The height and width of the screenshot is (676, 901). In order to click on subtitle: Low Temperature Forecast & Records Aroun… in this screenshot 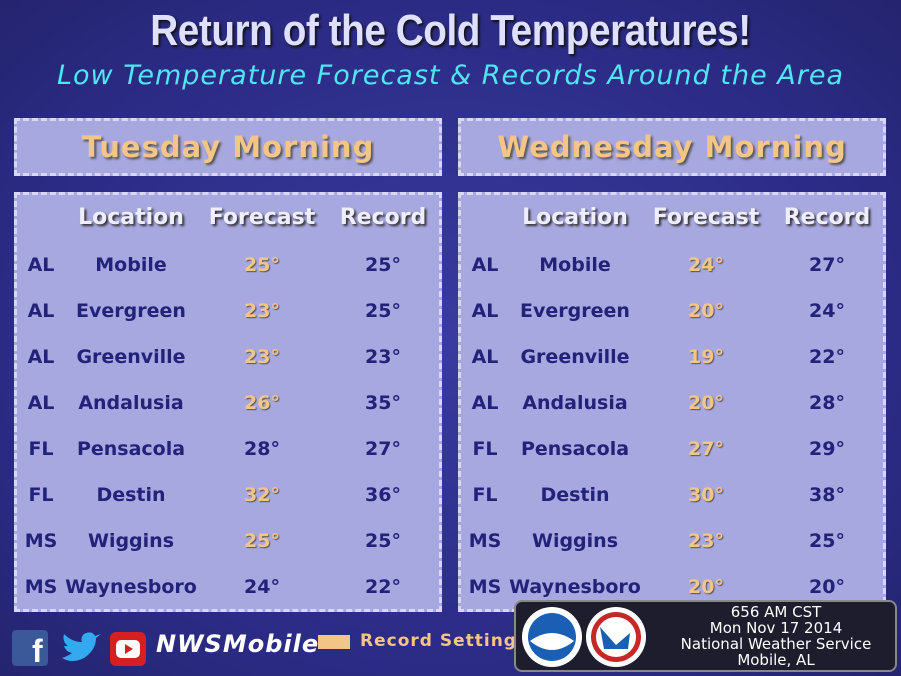, I will do `click(450, 75)`.